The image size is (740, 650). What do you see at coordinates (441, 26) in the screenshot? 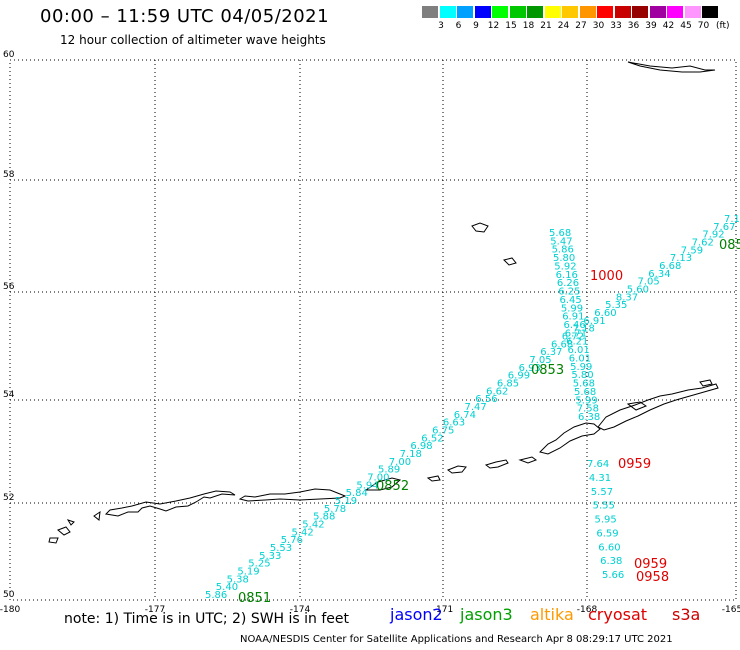
I see `colorbar-label: 3` at bounding box center [441, 26].